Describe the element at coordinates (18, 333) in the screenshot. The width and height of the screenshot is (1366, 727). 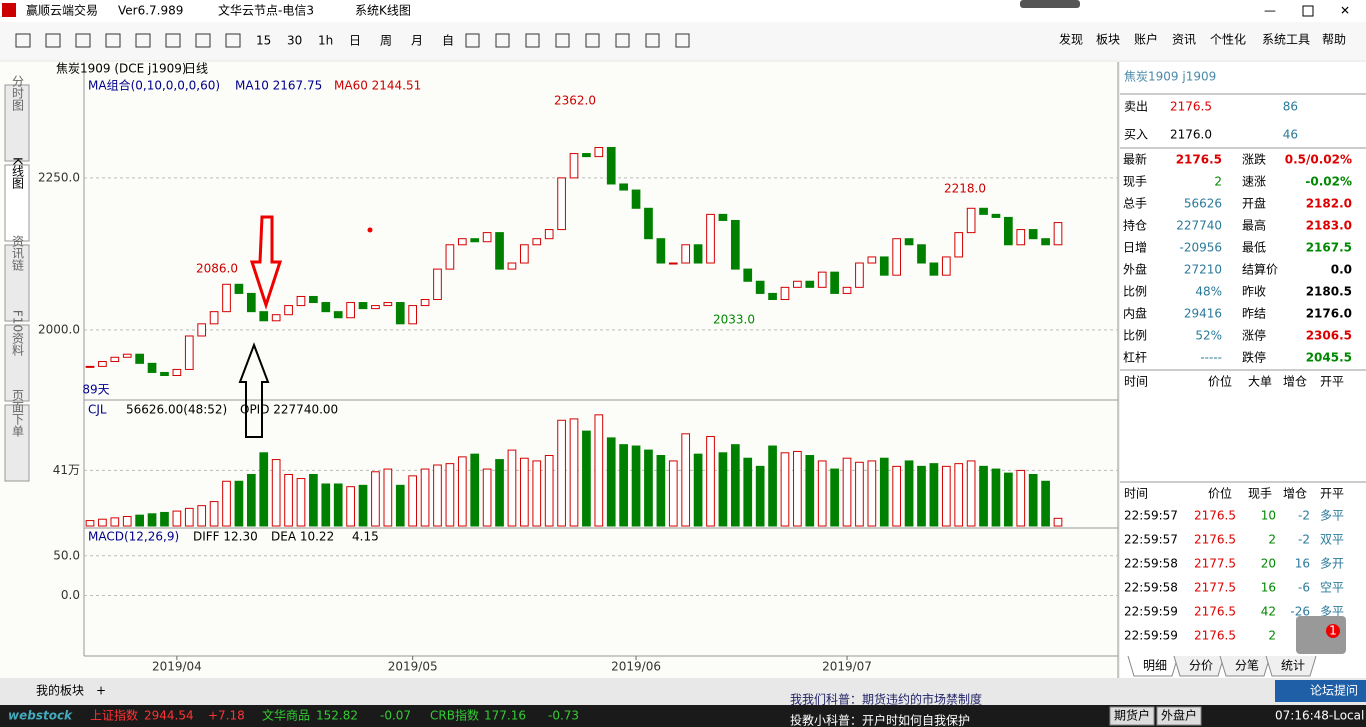
I see `side-tab-label: F10资料` at that location.